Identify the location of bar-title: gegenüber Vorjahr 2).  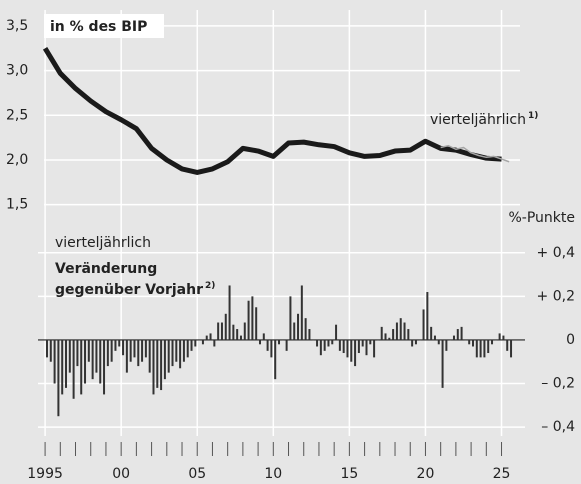
(135, 290).